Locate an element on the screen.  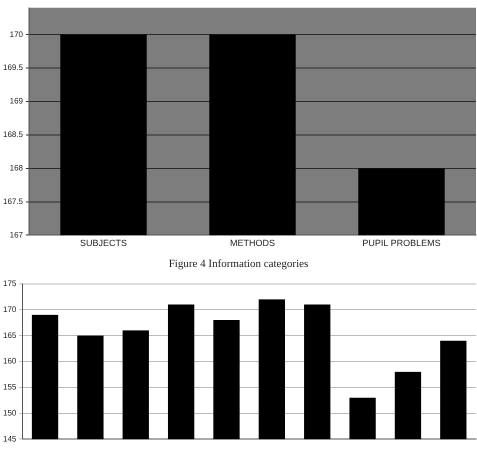
x-tick-label: SUBJECTS is located at coordinates (104, 243).